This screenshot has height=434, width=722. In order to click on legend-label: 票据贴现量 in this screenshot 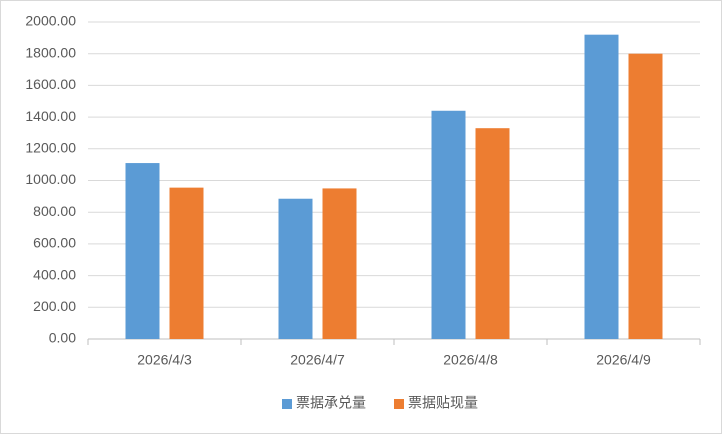, I will do `click(443, 403)`.